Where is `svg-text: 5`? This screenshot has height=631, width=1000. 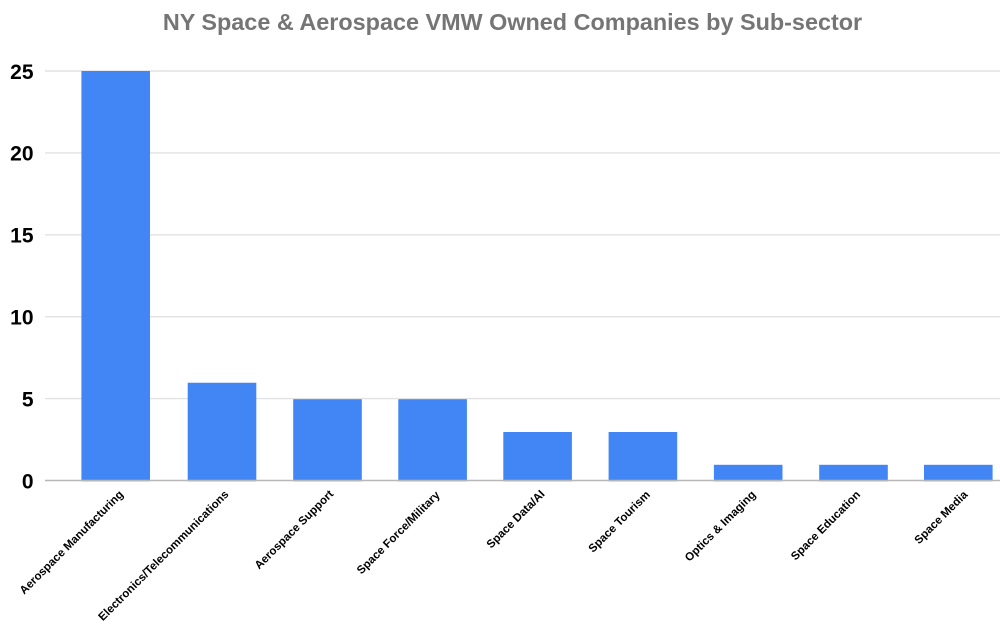
svg-text: 5 is located at coordinates (28, 399).